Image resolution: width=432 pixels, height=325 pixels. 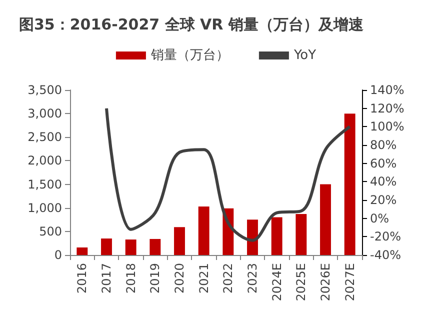 What do you see at coordinates (50, 231) in the screenshot?
I see `y-tick-label: 500` at bounding box center [50, 231].